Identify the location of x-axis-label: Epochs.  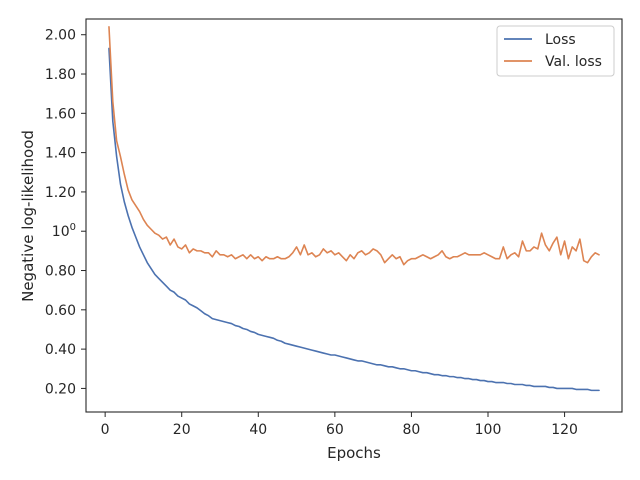
(354, 453).